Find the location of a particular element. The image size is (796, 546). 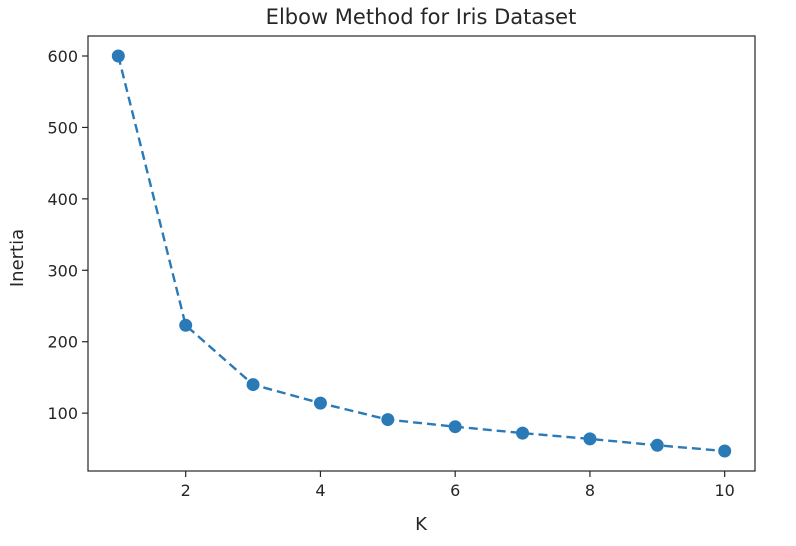

y-tick-label: 400 is located at coordinates (62, 199).